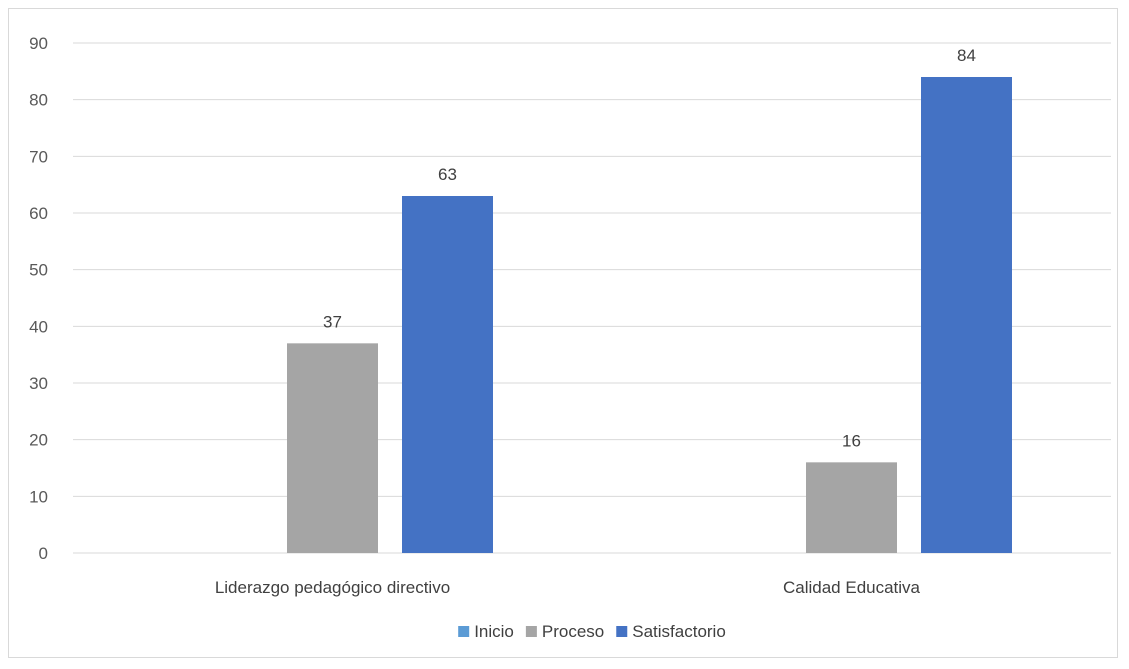 The height and width of the screenshot is (669, 1129). I want to click on data-label: 63, so click(447, 174).